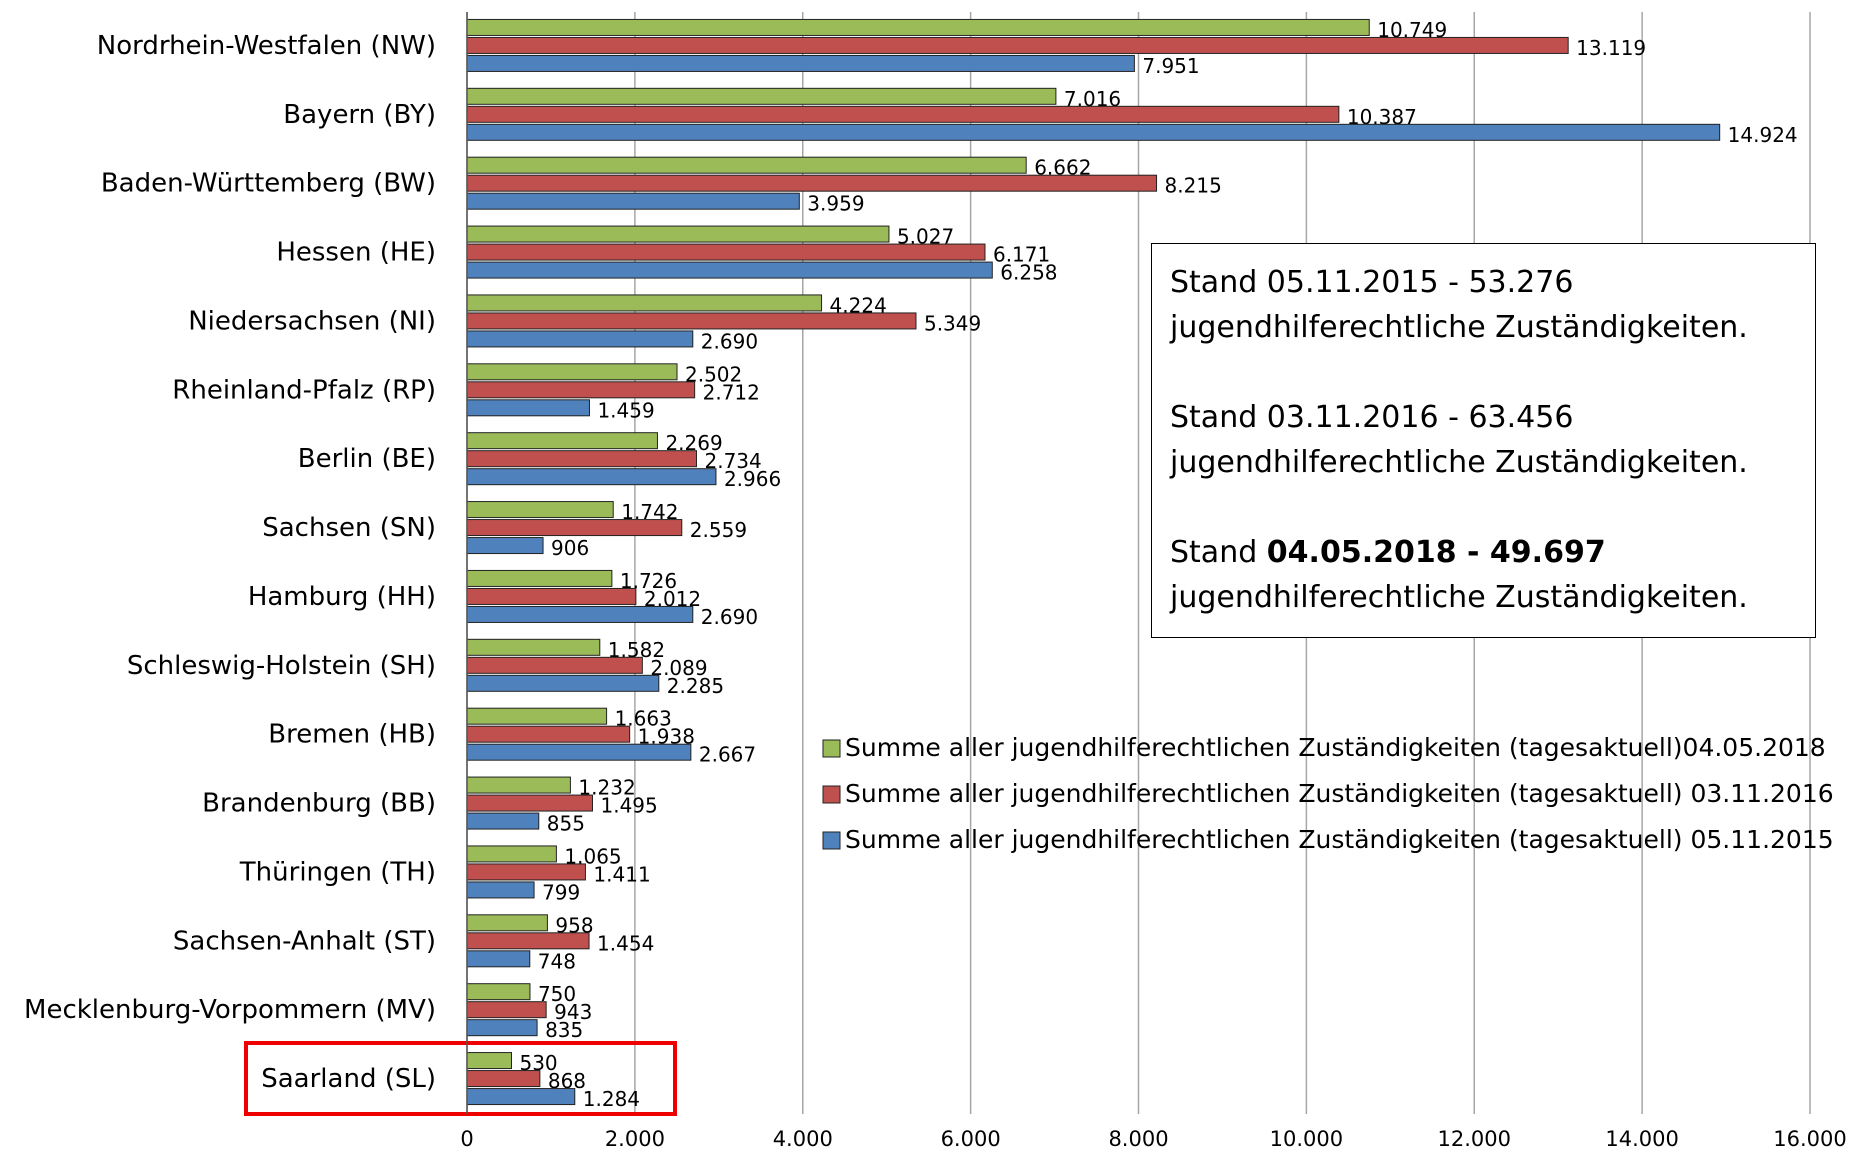  Describe the element at coordinates (1021, 255) in the screenshot. I see `data-label: 6.171` at that location.